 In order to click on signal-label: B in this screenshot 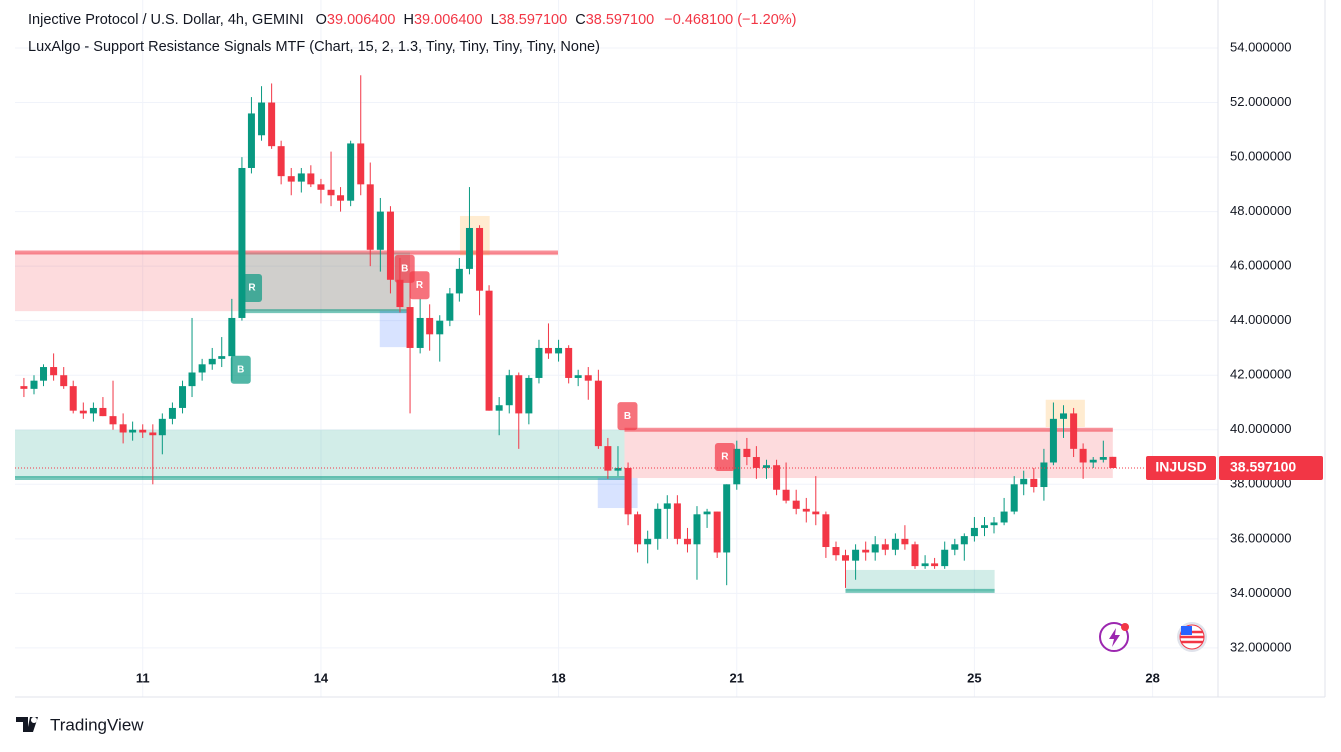, I will do `click(240, 369)`.